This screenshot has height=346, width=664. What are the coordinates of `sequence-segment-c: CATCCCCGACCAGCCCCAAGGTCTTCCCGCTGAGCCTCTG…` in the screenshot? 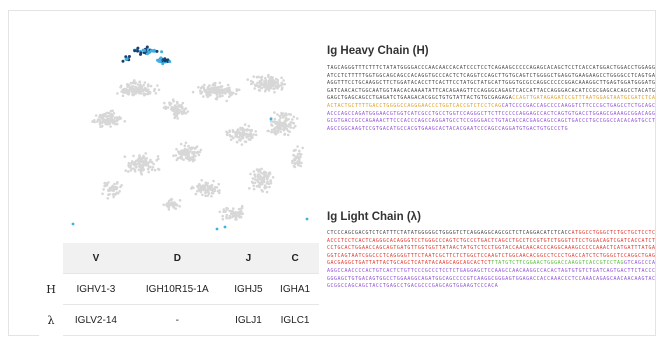 It's located at (491, 117).